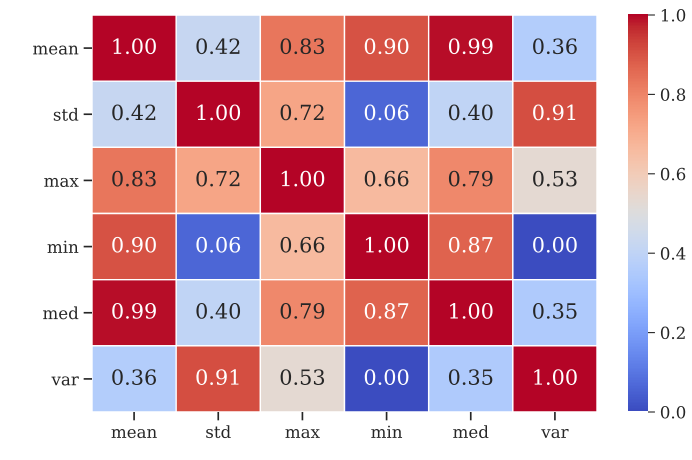 The height and width of the screenshot is (460, 692). What do you see at coordinates (674, 15) in the screenshot?
I see `color-bar-label: 1.0` at bounding box center [674, 15].